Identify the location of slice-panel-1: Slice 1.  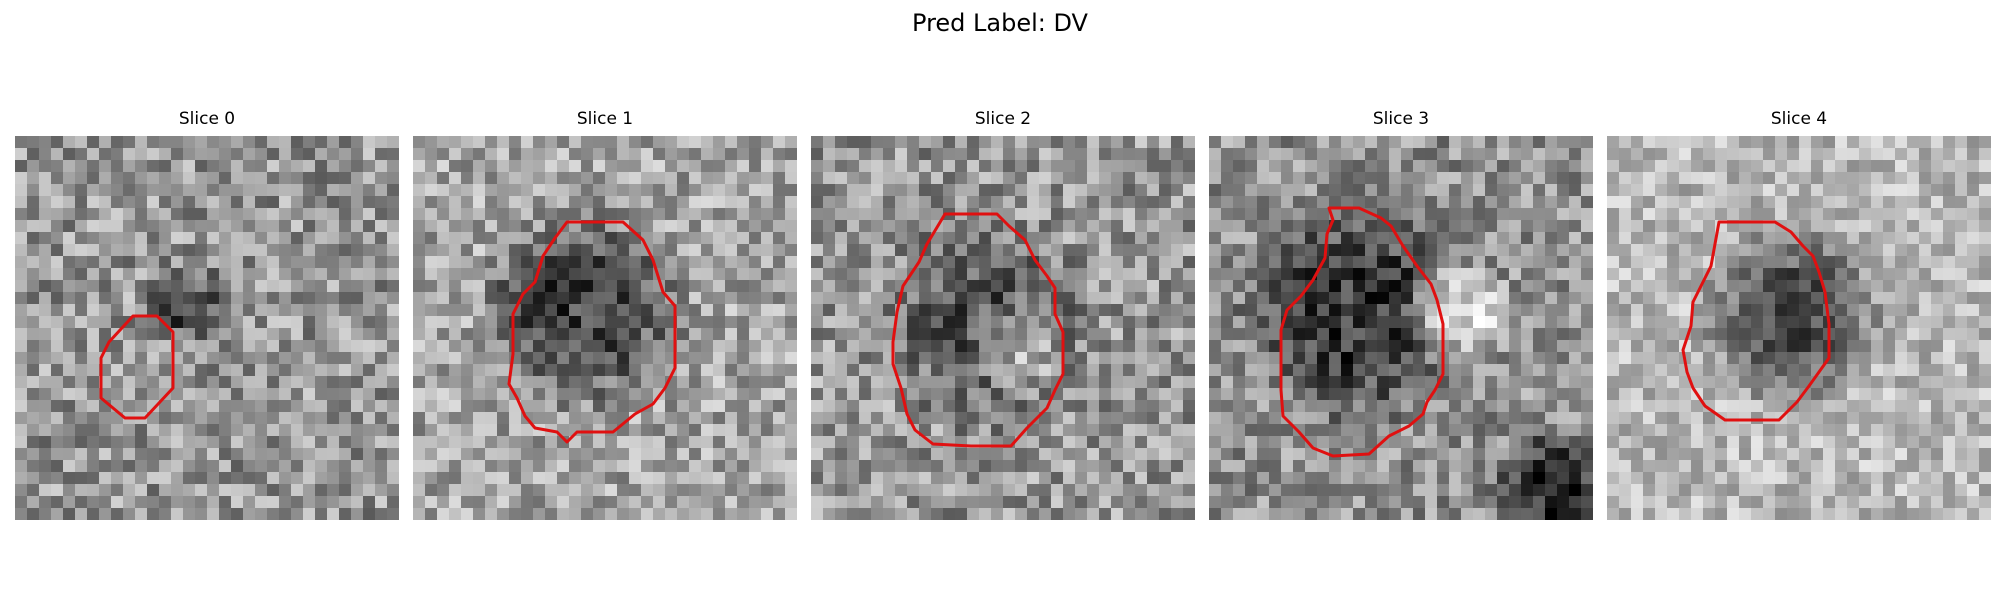
(605, 314).